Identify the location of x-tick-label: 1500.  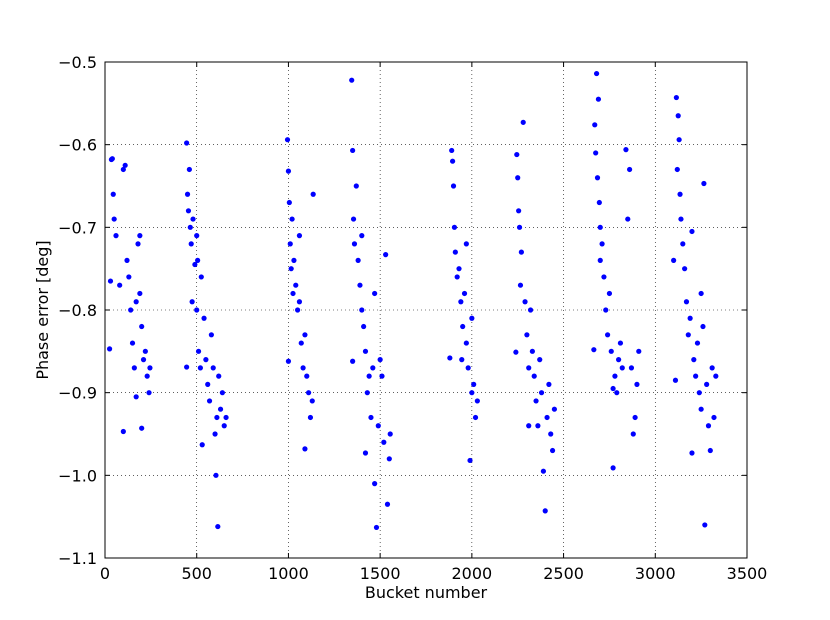
(380, 573).